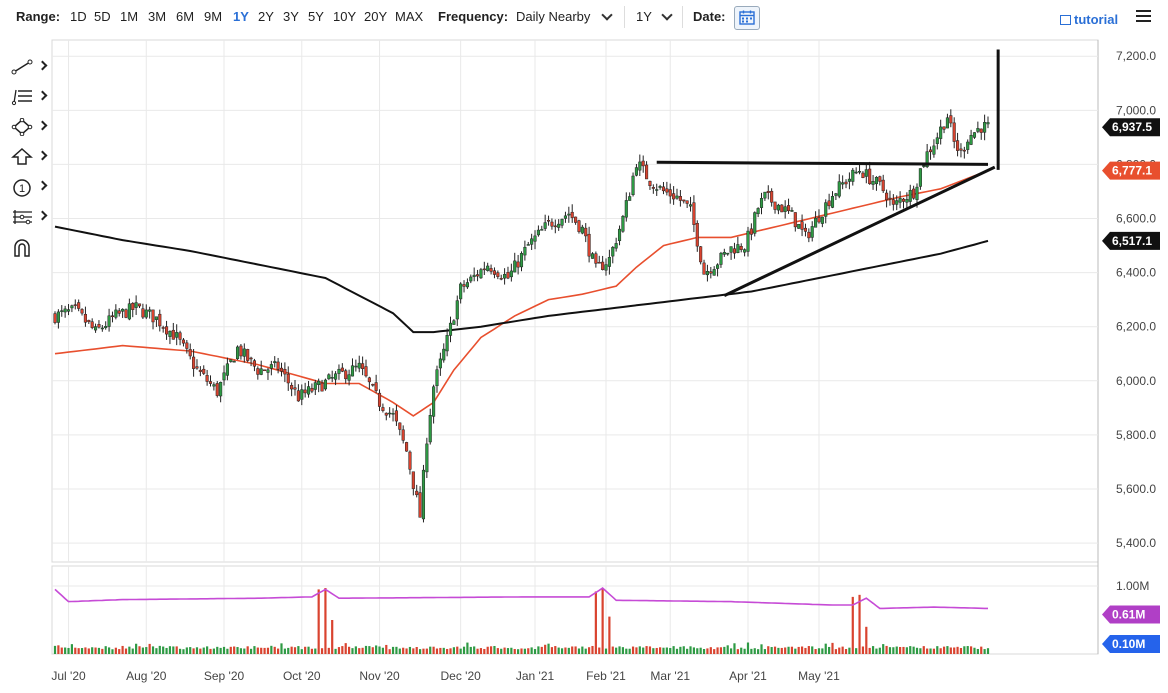 This screenshot has height=693, width=1168. Describe the element at coordinates (345, 16) in the screenshot. I see `range-10y: 10Y` at that location.